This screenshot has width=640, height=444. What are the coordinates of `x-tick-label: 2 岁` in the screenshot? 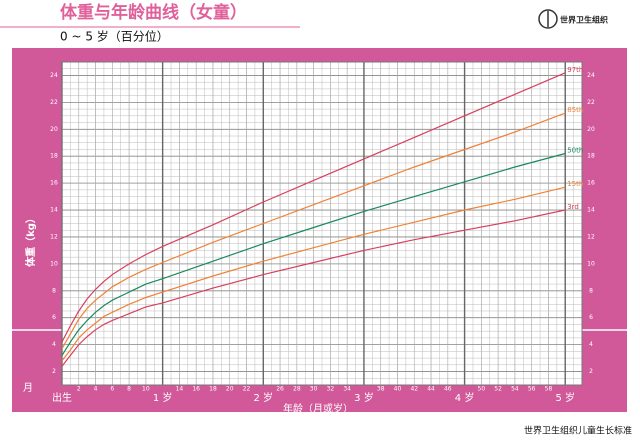 It's located at (264, 397).